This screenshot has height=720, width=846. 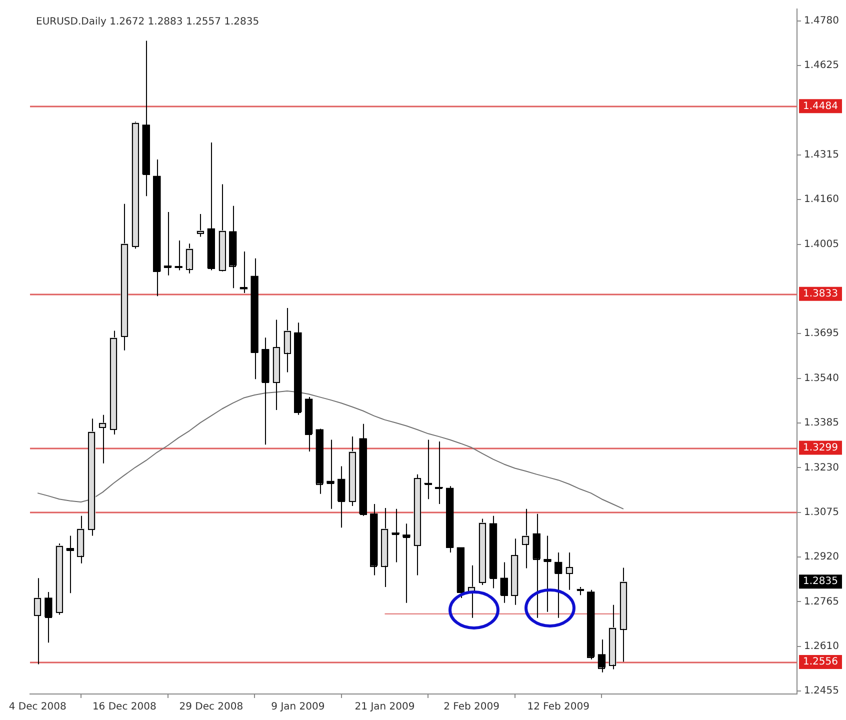 What do you see at coordinates (37, 707) in the screenshot?
I see `x-tick-label: 4 Dec 2008` at bounding box center [37, 707].